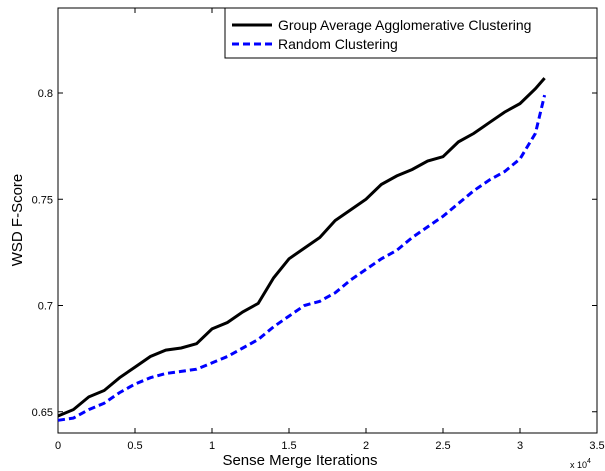 The height and width of the screenshot is (471, 605). I want to click on x-tick-label: 0, so click(58, 446).